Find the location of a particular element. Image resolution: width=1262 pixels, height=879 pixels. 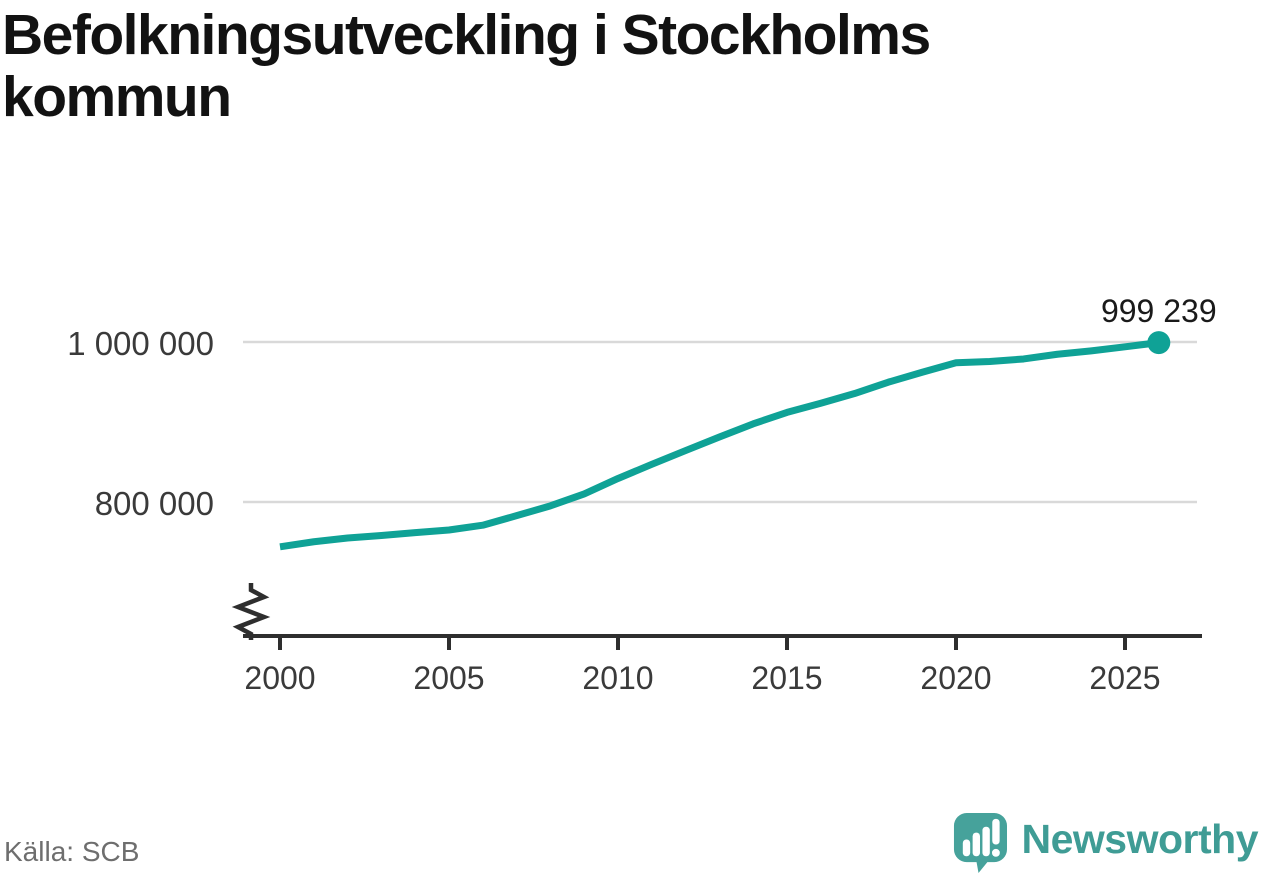

y-tick-label-800000: 800 000 is located at coordinates (154, 503).